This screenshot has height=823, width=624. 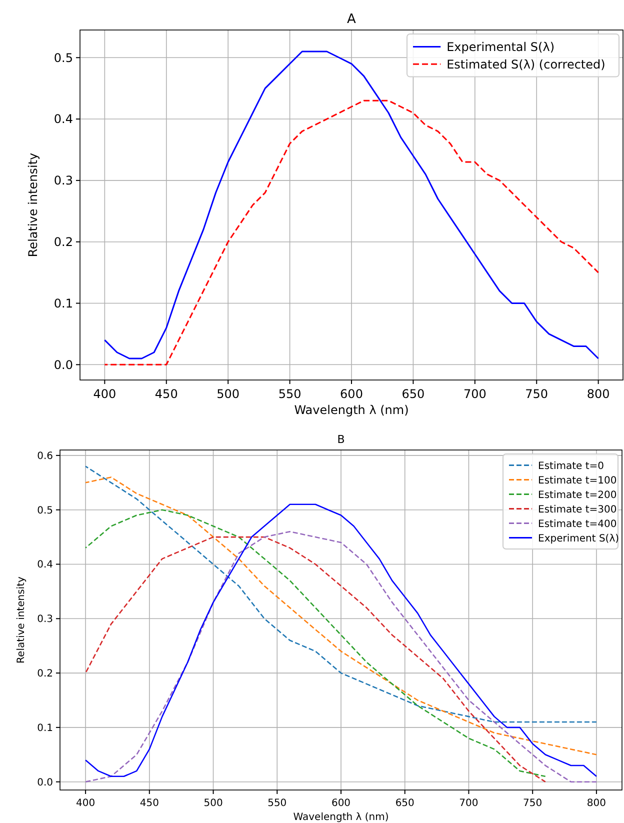 What do you see at coordinates (577, 510) in the screenshot?
I see `legend-label: Estimate t=300` at bounding box center [577, 510].